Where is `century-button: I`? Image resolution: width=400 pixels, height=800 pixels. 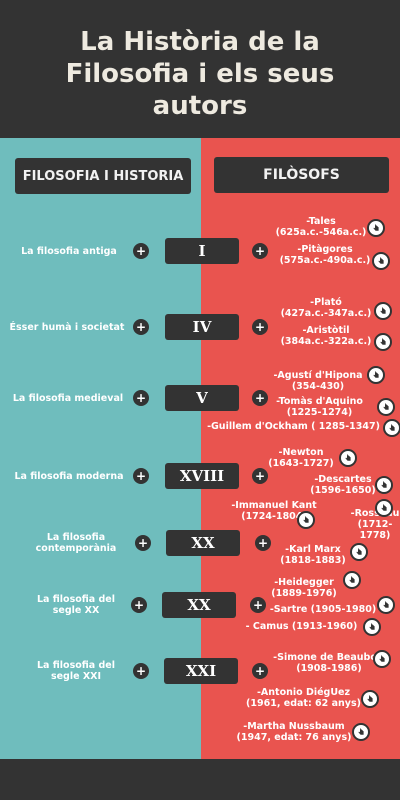
century-button: I is located at coordinates (202, 251).